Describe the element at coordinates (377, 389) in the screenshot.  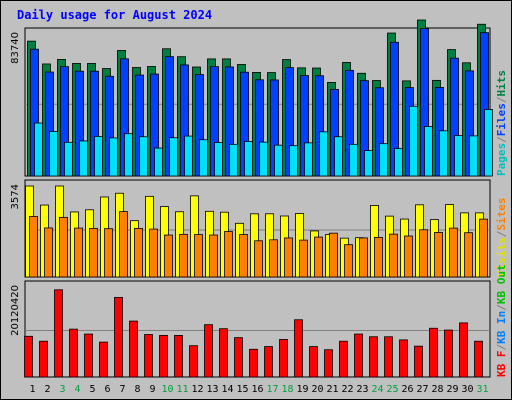
I see `day-label-24: 24` at that location.